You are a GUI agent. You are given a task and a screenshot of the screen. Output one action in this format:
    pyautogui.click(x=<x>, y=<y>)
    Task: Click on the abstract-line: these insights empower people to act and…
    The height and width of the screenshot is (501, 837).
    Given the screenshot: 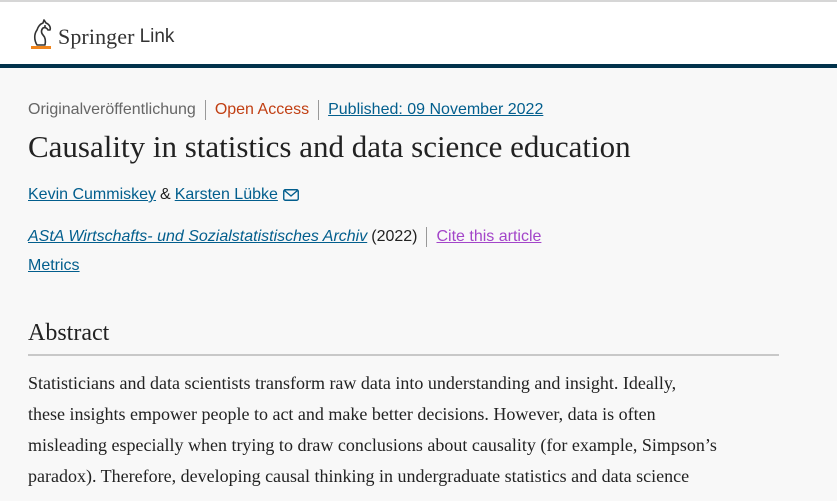 What is the action you would take?
    pyautogui.click(x=342, y=414)
    